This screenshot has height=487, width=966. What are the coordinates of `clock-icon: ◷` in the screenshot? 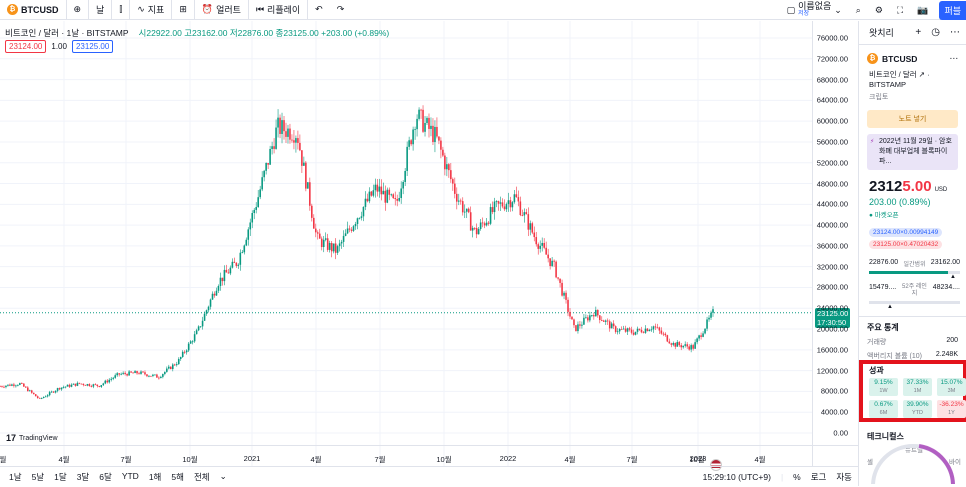 It's located at (935, 32).